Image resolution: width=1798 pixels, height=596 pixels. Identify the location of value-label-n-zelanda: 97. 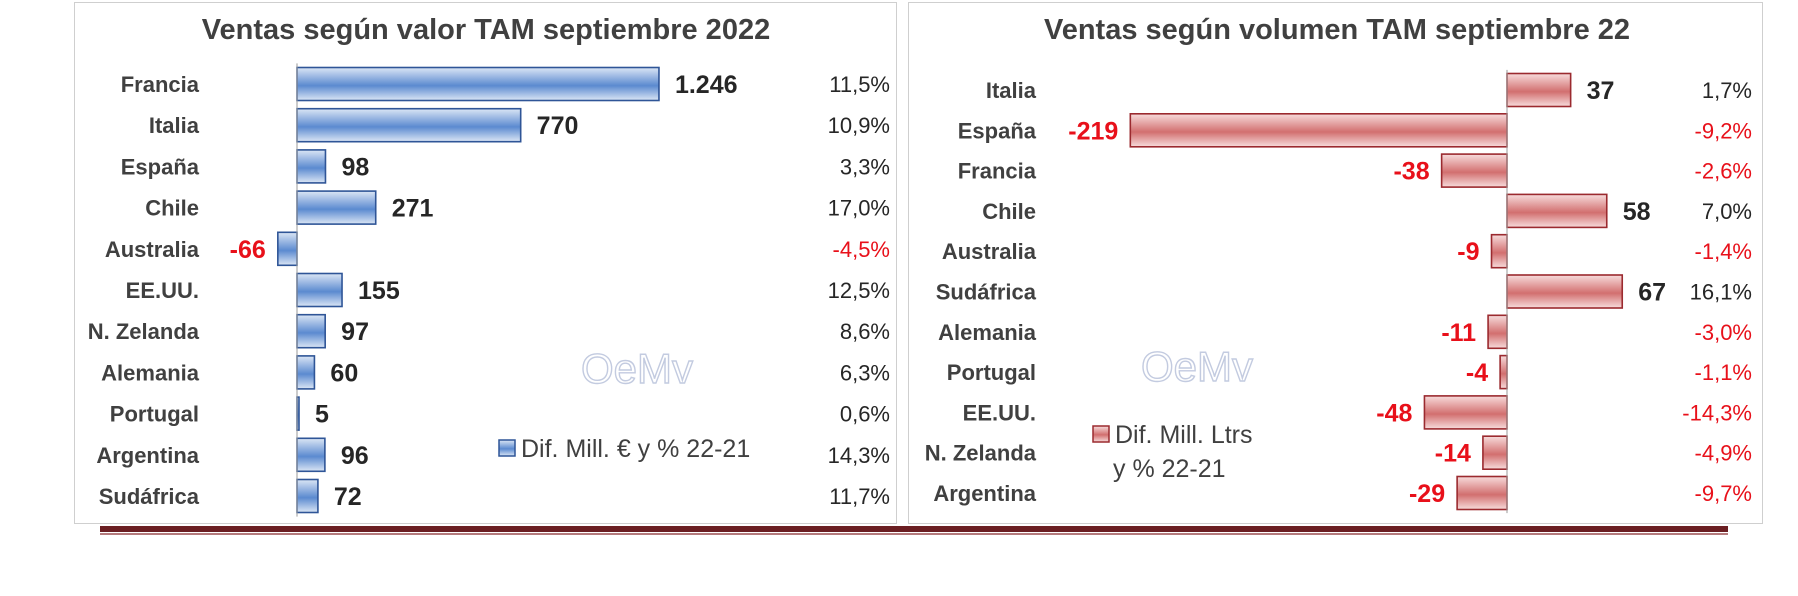
(355, 332).